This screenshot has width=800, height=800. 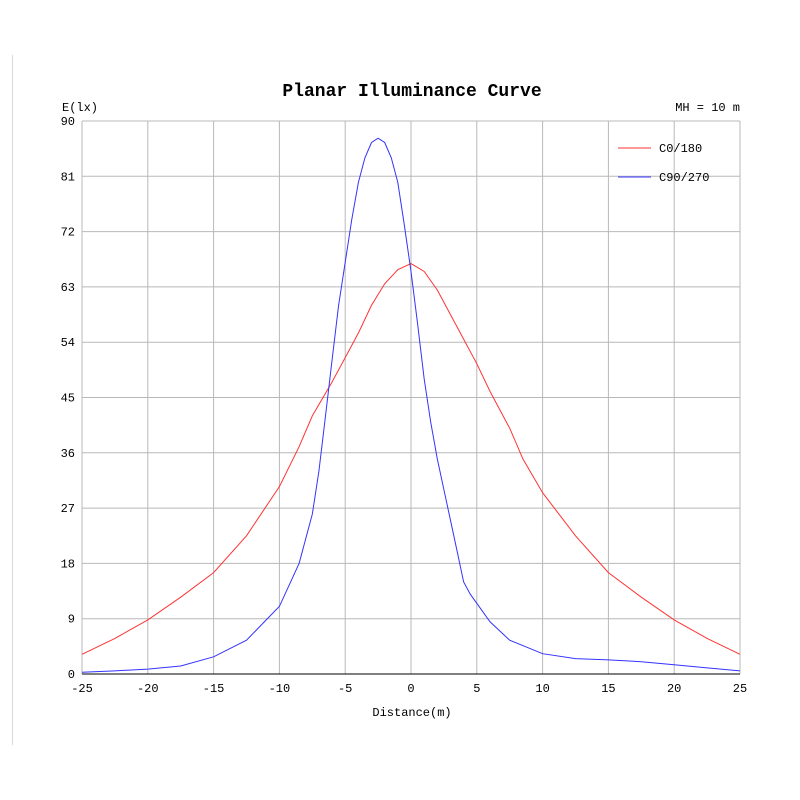 I want to click on x-tick-label: -15, so click(x=214, y=689).